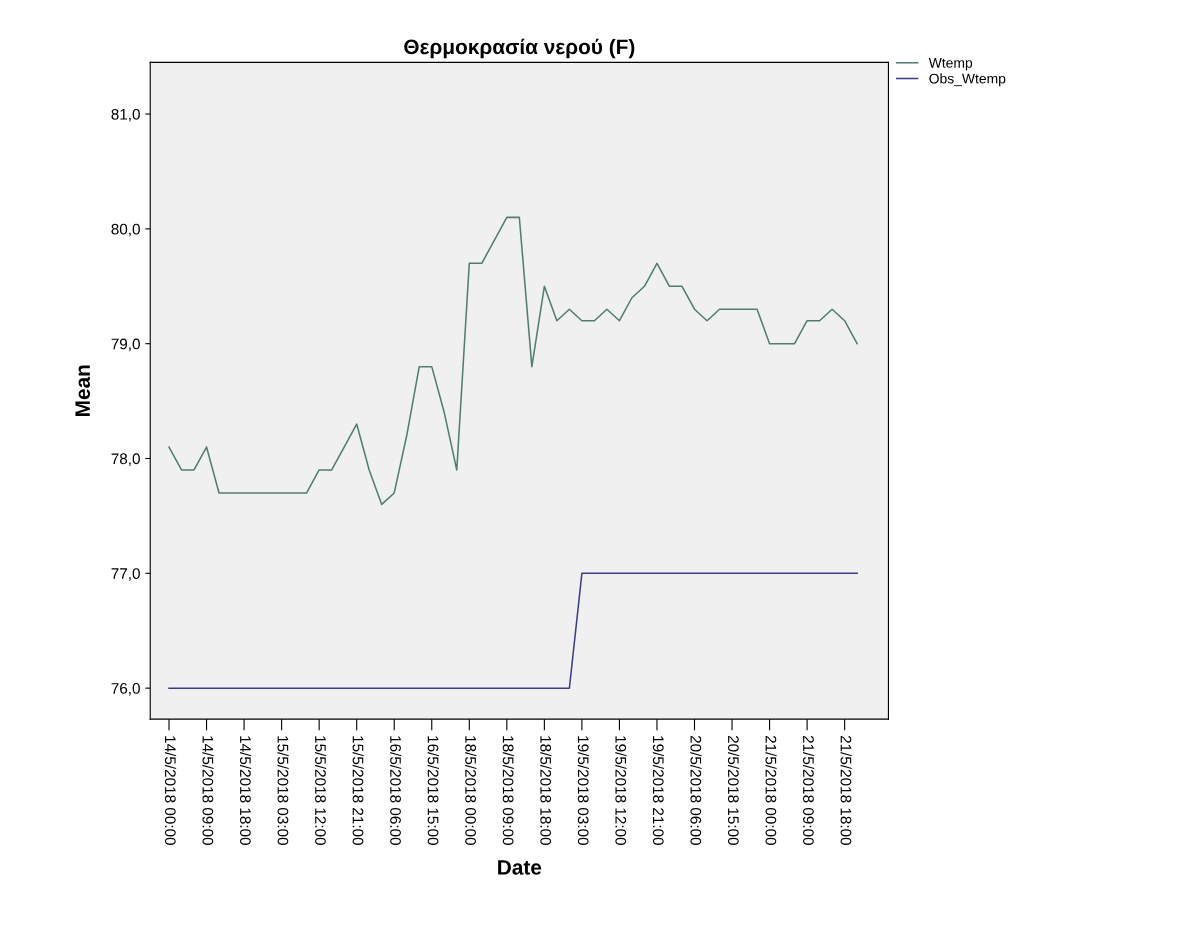  I want to click on y-tick-label: 76,0, so click(125, 689).